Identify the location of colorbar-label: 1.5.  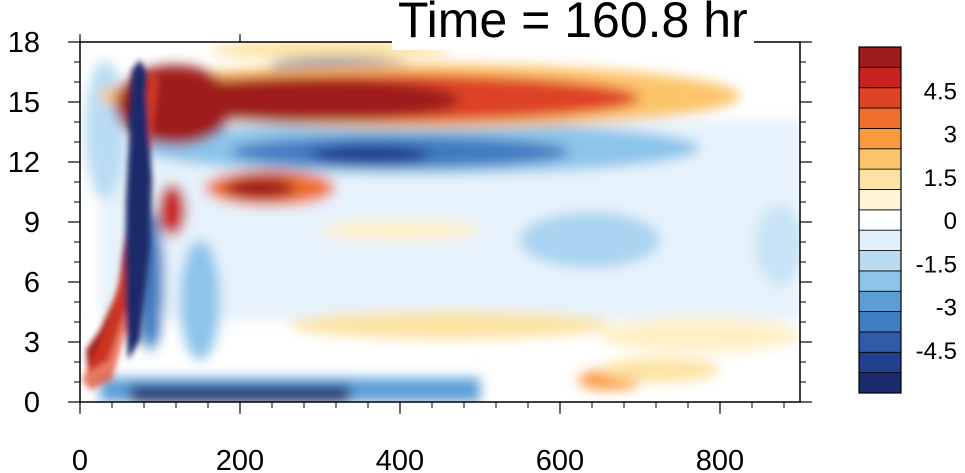
(940, 178).